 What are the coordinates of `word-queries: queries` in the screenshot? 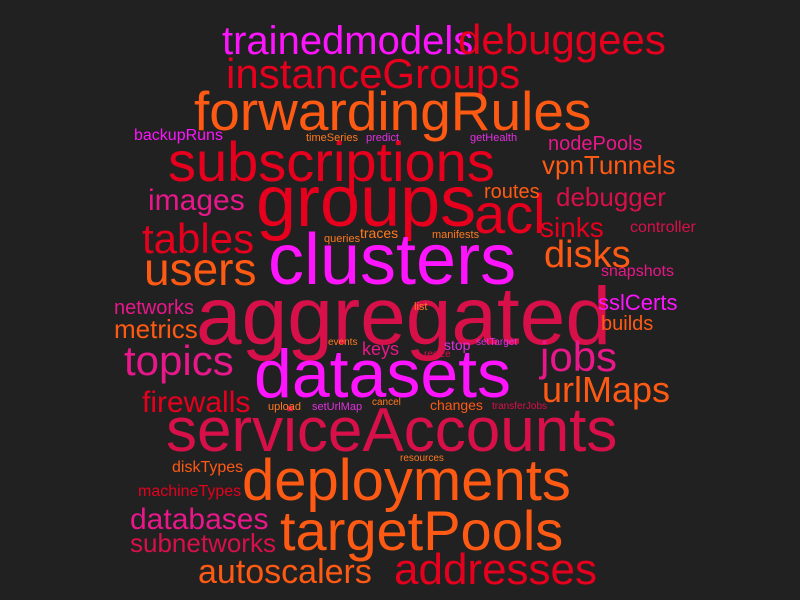 It's located at (342, 239).